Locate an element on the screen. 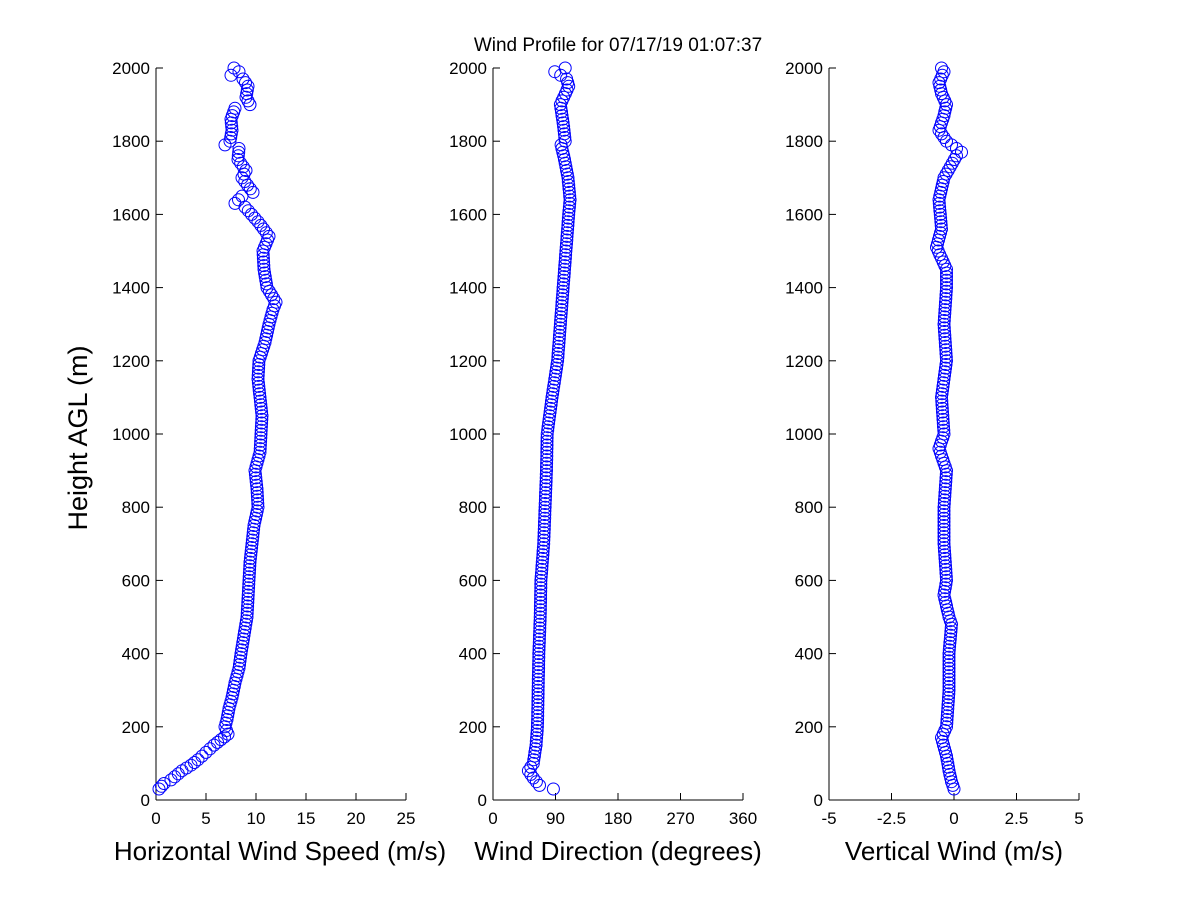  y-tick-label-vertical: 1400 is located at coordinates (804, 288).